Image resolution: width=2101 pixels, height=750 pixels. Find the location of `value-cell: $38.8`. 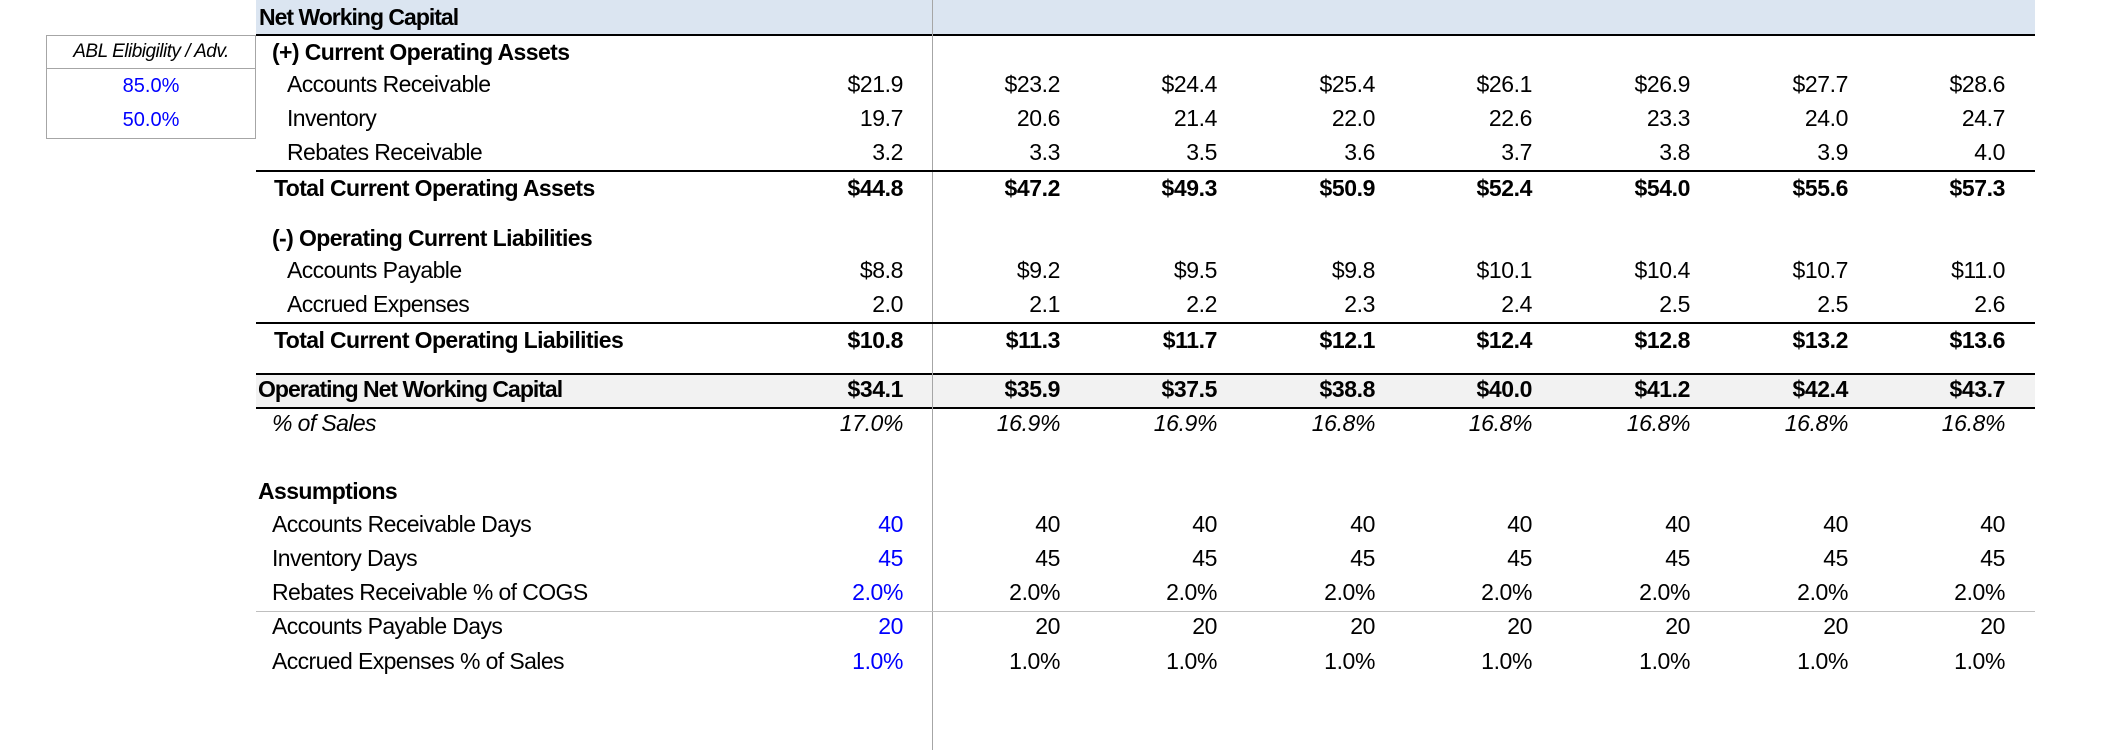

value-cell: $38.8 is located at coordinates (1347, 389).